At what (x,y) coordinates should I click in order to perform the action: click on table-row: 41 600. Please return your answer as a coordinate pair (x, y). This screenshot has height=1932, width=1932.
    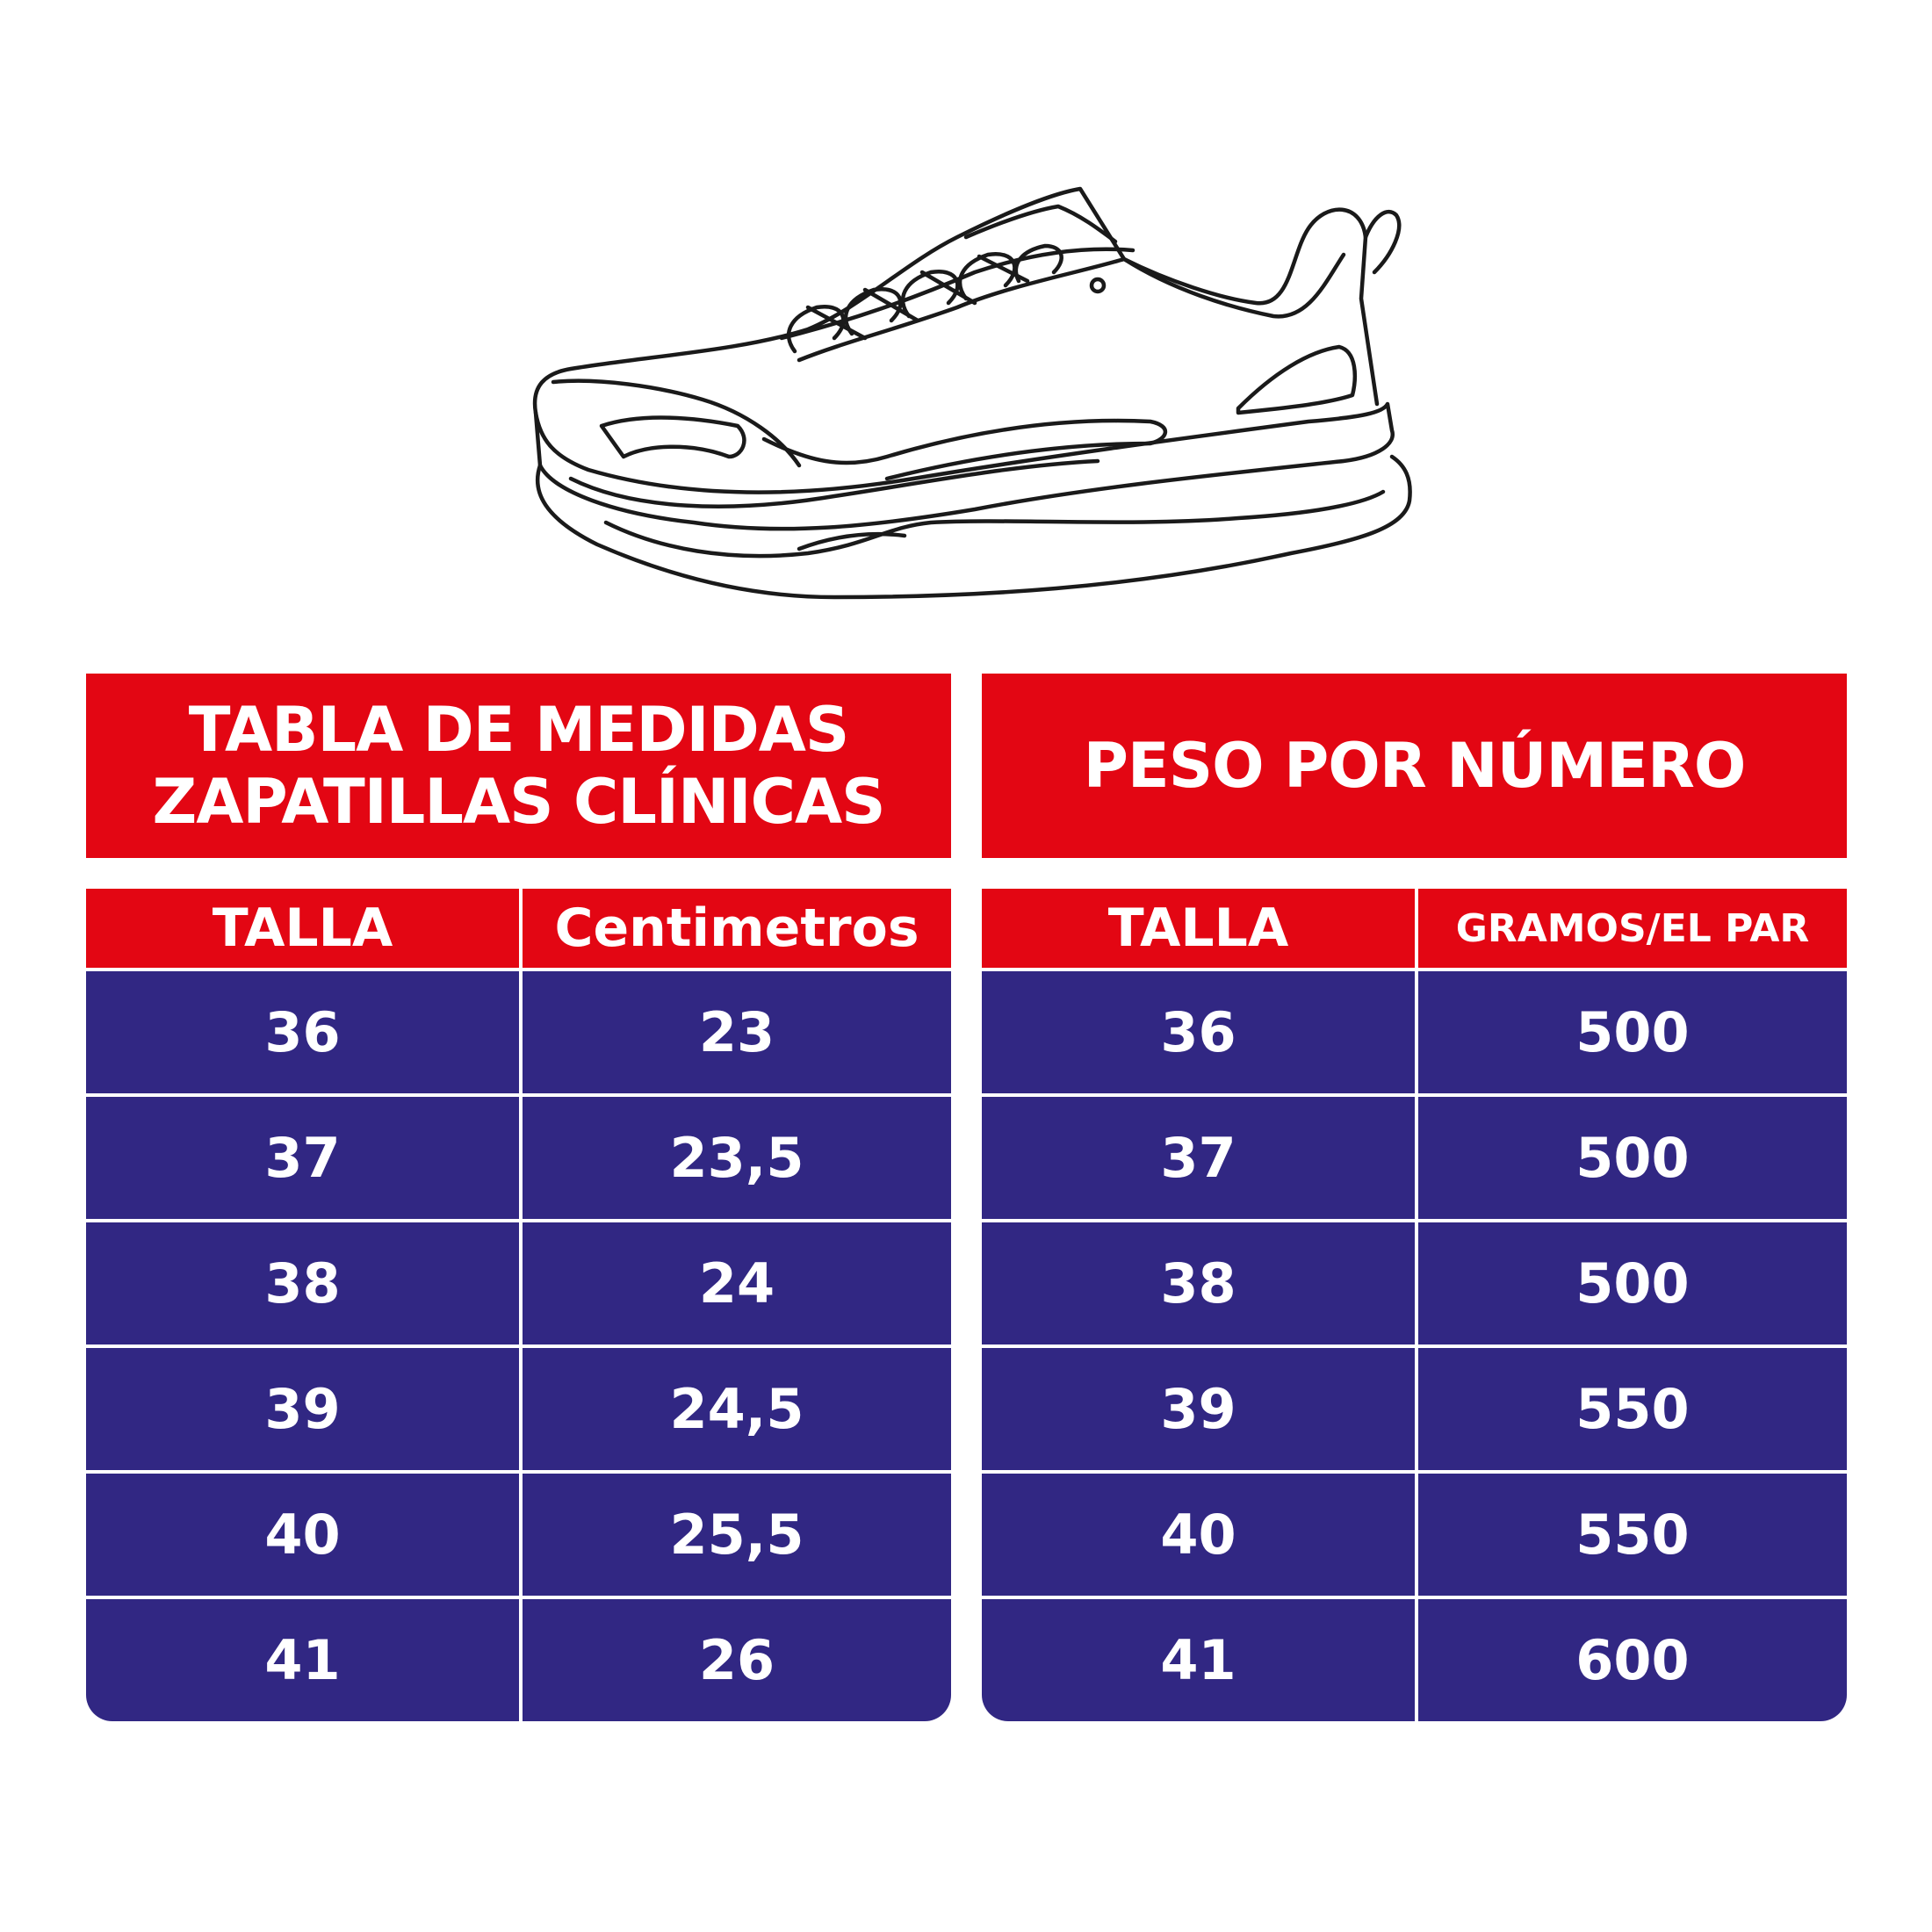
    Looking at the image, I should click on (1414, 1658).